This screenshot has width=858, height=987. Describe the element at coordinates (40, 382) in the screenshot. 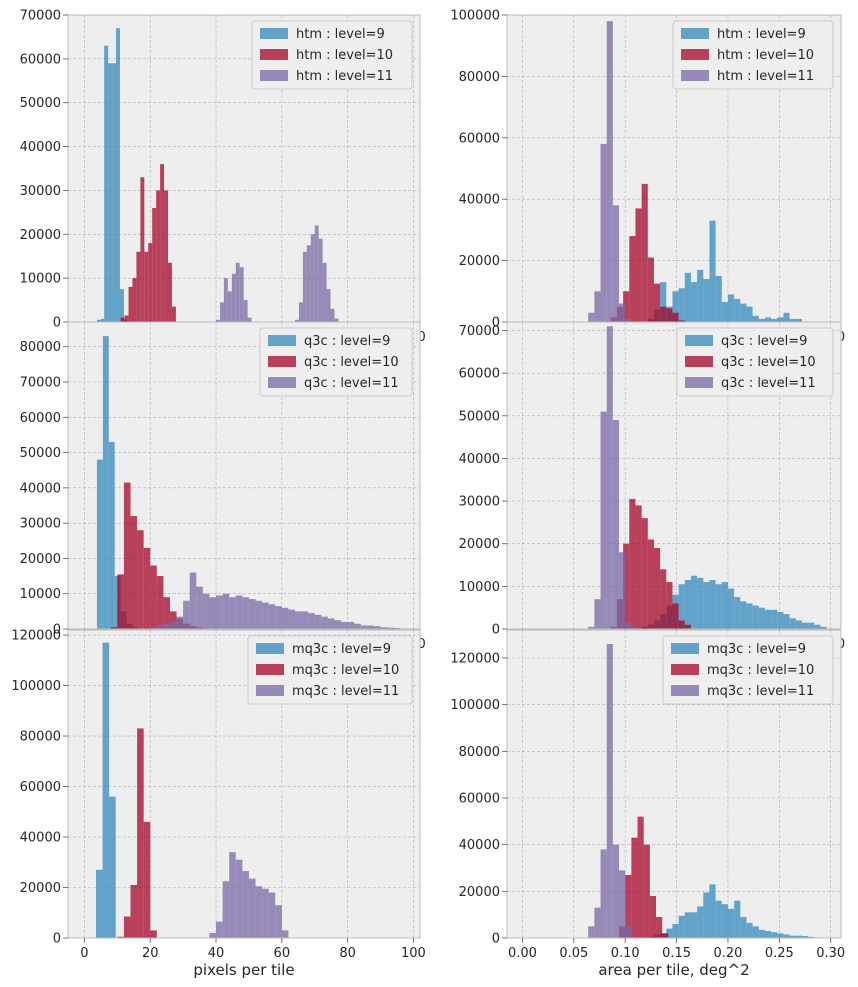

I see `y-tick-label: 70000` at that location.